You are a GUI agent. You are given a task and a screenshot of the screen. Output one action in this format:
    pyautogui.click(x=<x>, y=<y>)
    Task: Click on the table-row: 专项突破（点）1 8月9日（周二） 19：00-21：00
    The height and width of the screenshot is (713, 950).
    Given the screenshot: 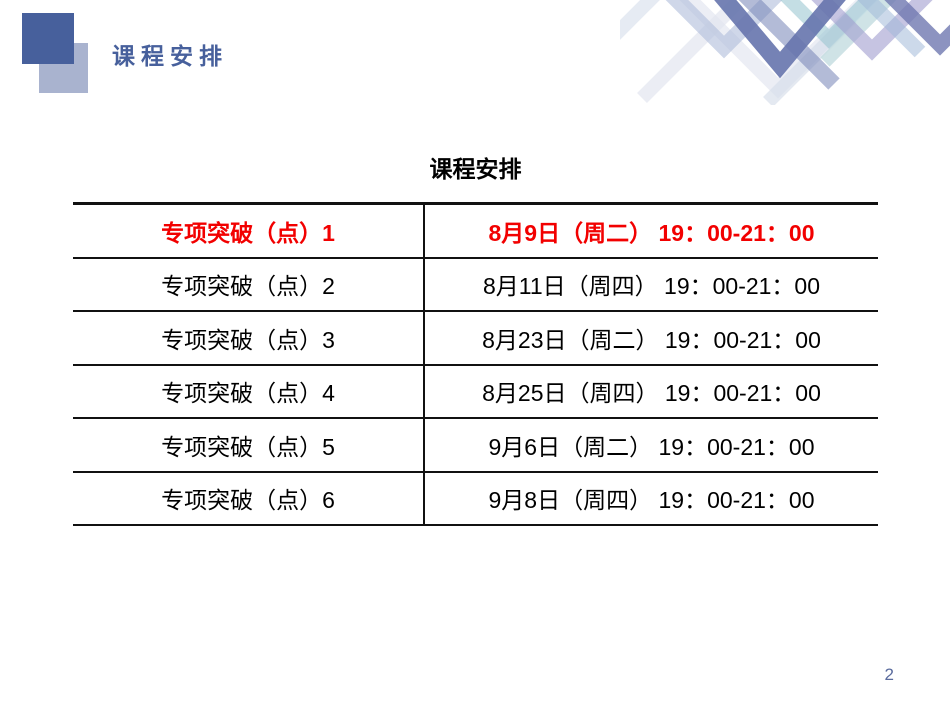 What is the action you would take?
    pyautogui.click(x=475, y=232)
    